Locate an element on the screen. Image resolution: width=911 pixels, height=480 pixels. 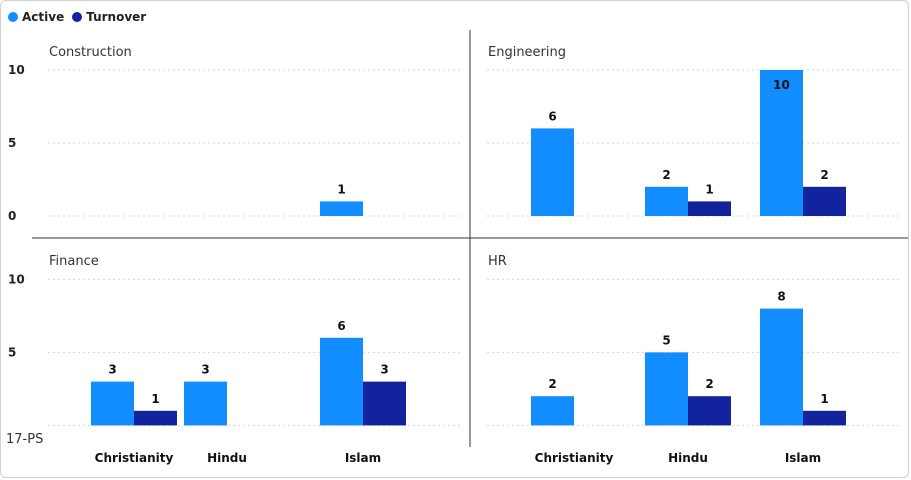
panel-title: Engineering is located at coordinates (527, 52).